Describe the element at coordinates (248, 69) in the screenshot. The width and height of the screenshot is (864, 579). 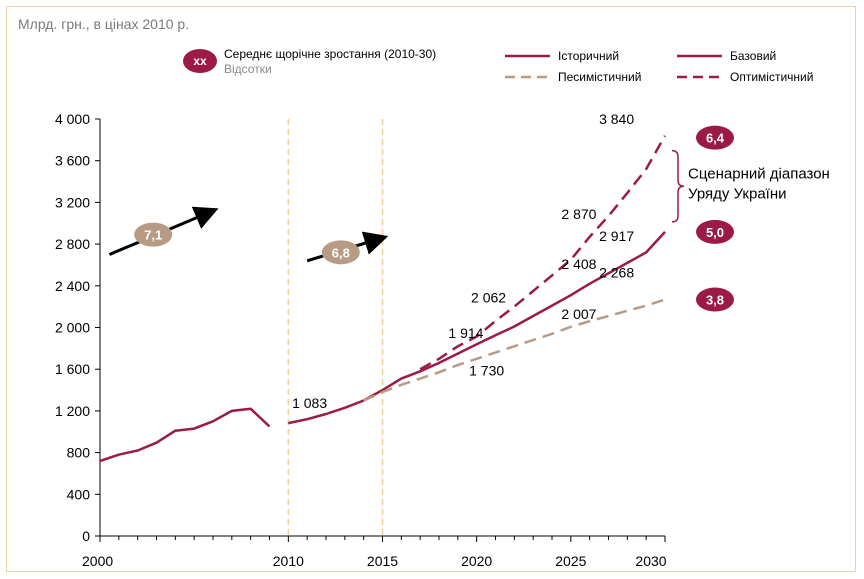
I see `legend-badge-sublabel: Відсотки` at that location.